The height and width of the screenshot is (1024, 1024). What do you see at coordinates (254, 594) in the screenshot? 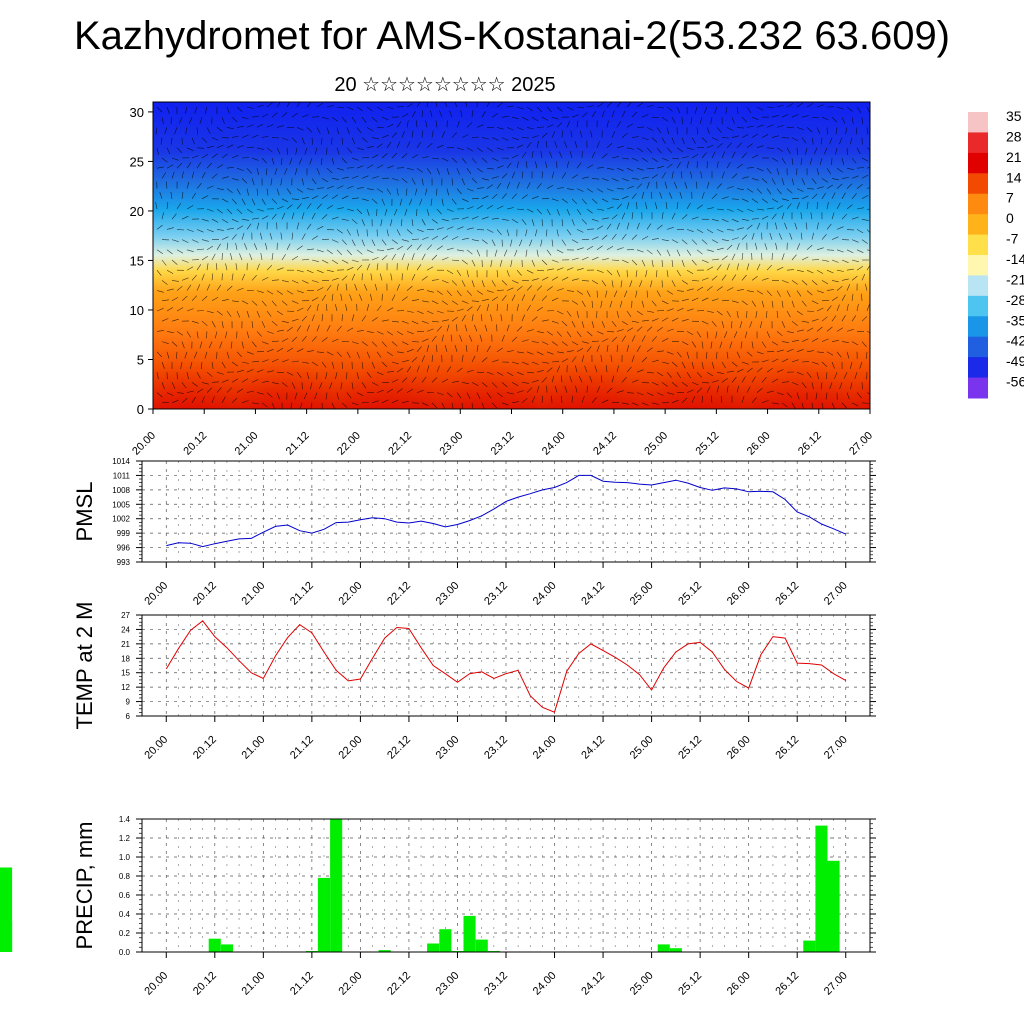
I see `x-tick-label: 21.00` at bounding box center [254, 594].